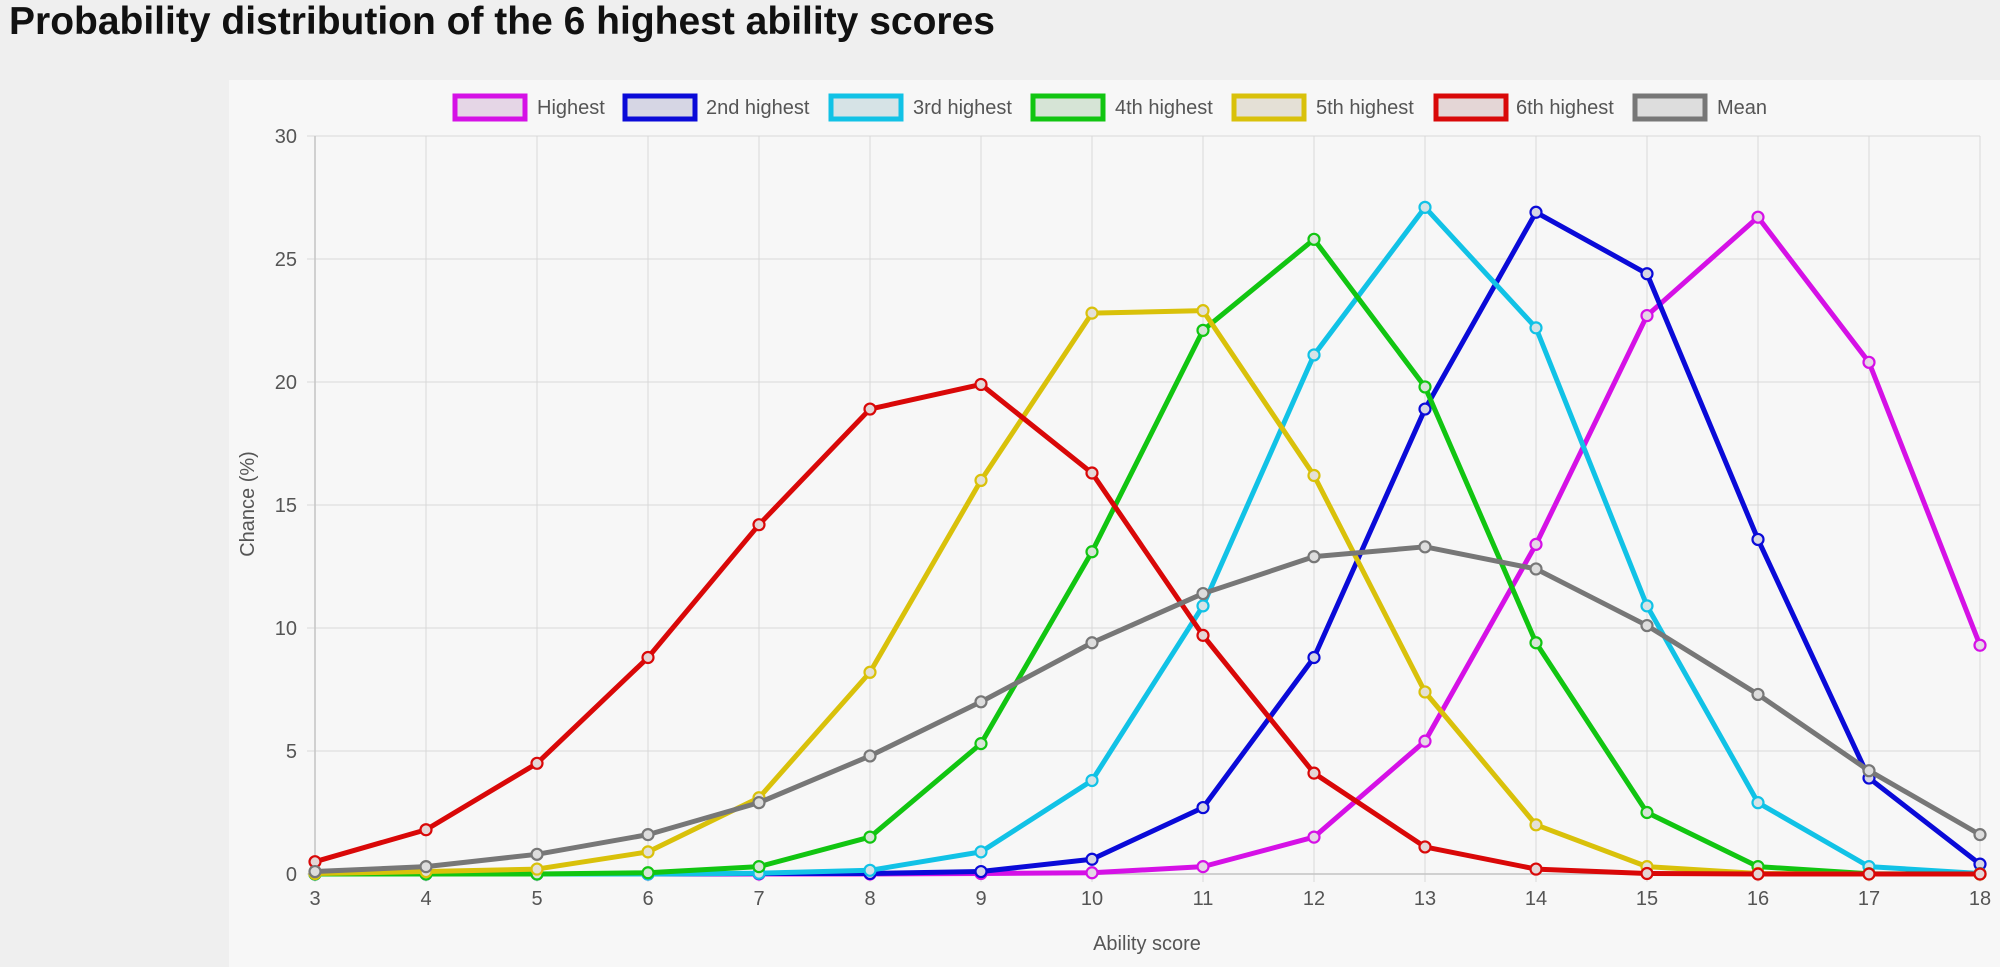 The height and width of the screenshot is (967, 2000). Describe the element at coordinates (1869, 899) in the screenshot. I see `x-tick-label: 17` at that location.